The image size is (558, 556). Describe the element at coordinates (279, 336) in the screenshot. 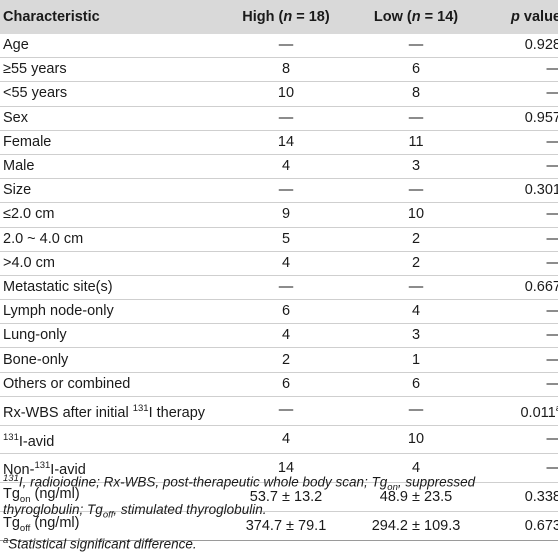

I see `table-row: Lung-only 4 3 —` at that location.